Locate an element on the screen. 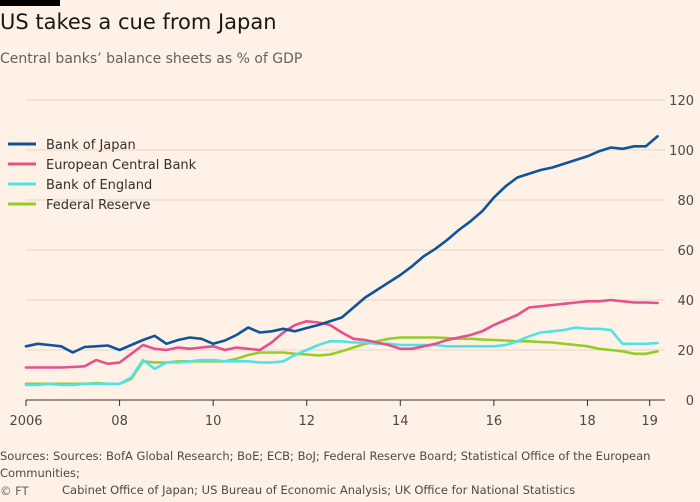  x-tick-label: 18 is located at coordinates (587, 421).